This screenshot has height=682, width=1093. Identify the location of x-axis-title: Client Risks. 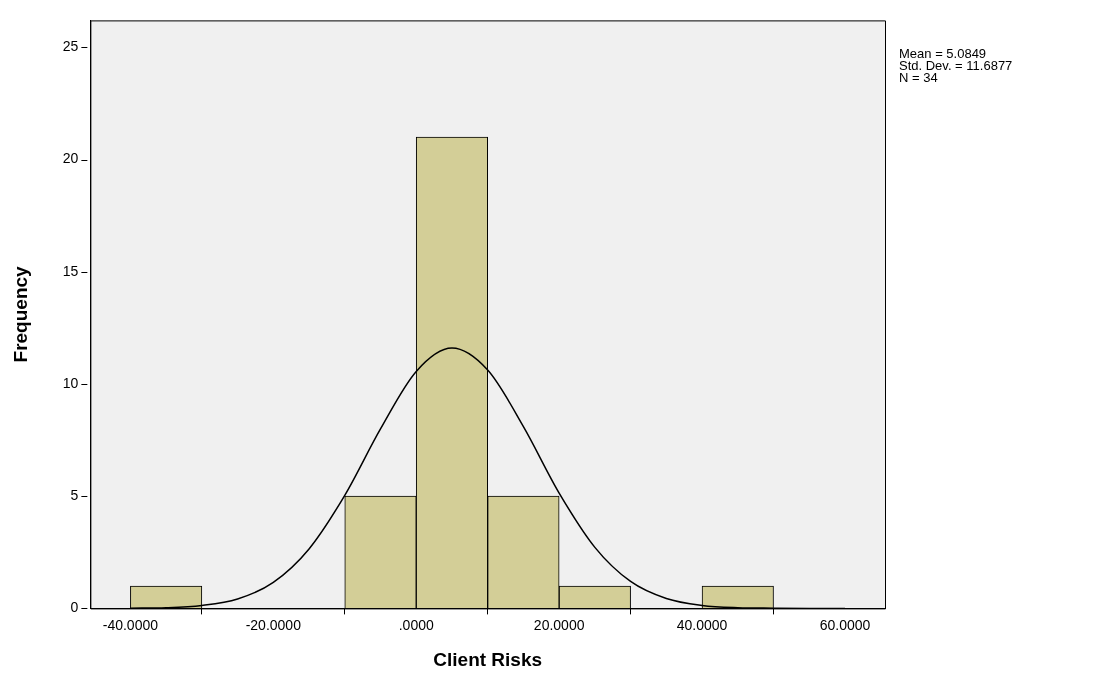
(488, 659).